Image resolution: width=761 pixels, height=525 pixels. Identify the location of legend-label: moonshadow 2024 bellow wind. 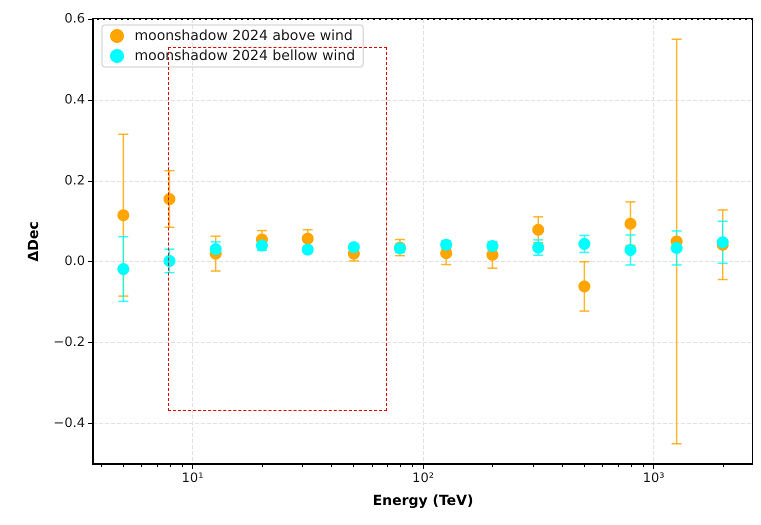
(245, 56).